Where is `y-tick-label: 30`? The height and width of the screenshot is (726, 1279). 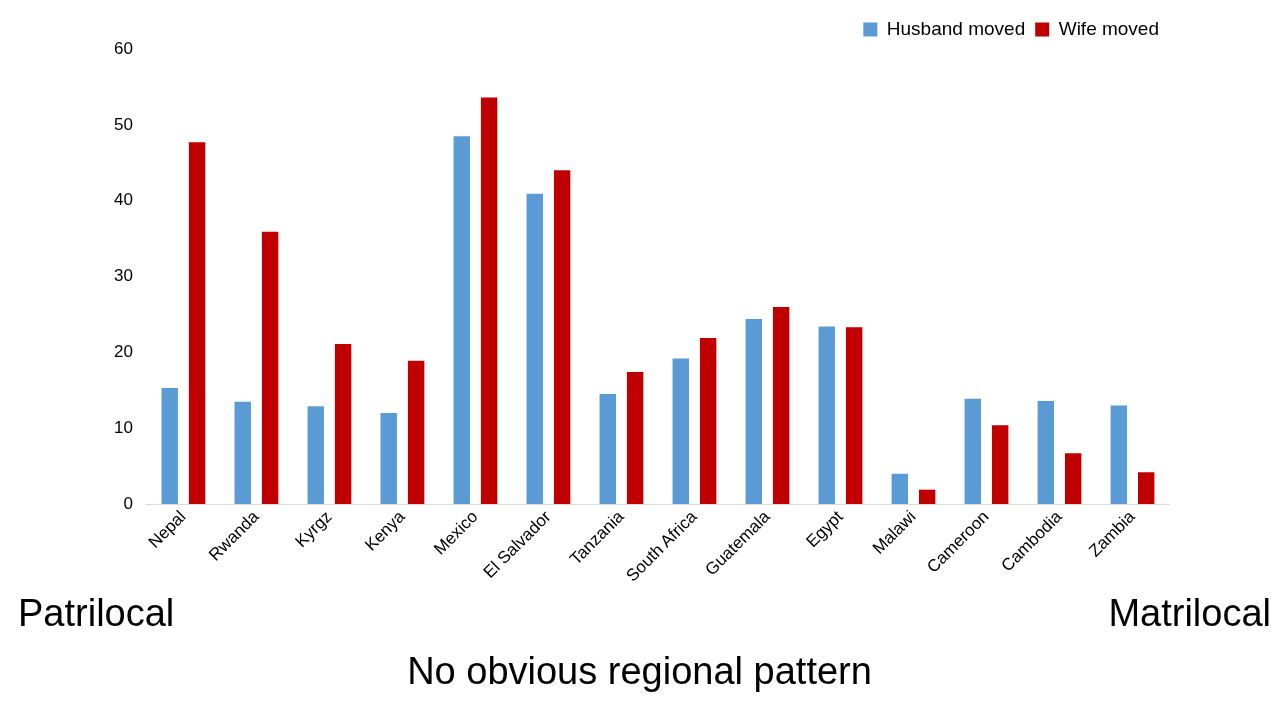
y-tick-label: 30 is located at coordinates (123, 276).